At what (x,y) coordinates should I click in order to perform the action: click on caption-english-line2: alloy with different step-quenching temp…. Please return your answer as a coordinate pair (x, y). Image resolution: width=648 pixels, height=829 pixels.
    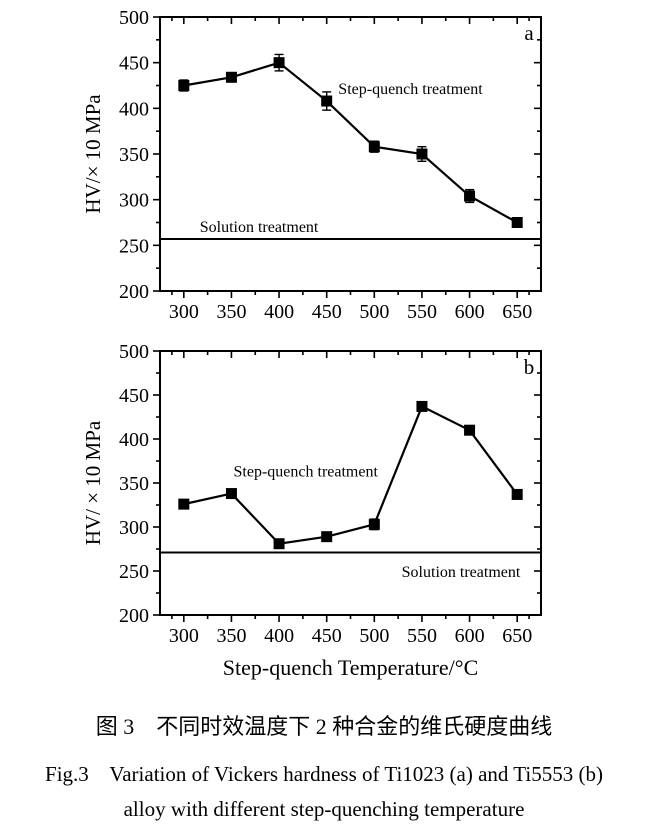
    Looking at the image, I should click on (324, 809).